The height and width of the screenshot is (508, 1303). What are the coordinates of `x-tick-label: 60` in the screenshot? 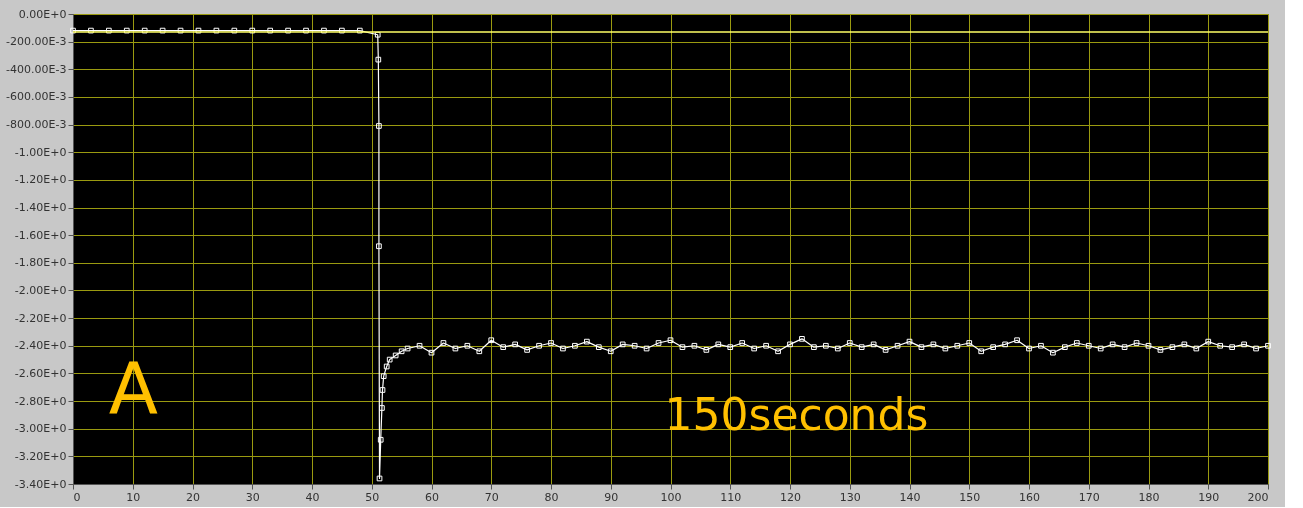 It's located at (432, 497).